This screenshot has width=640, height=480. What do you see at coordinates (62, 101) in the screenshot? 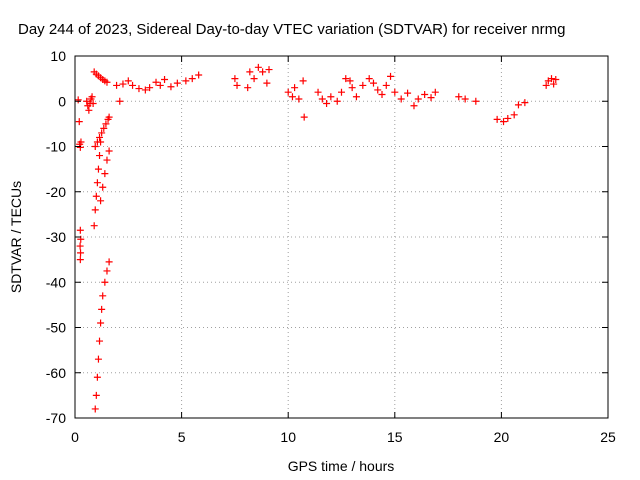
I see `y-tick-label: 0` at bounding box center [62, 101].